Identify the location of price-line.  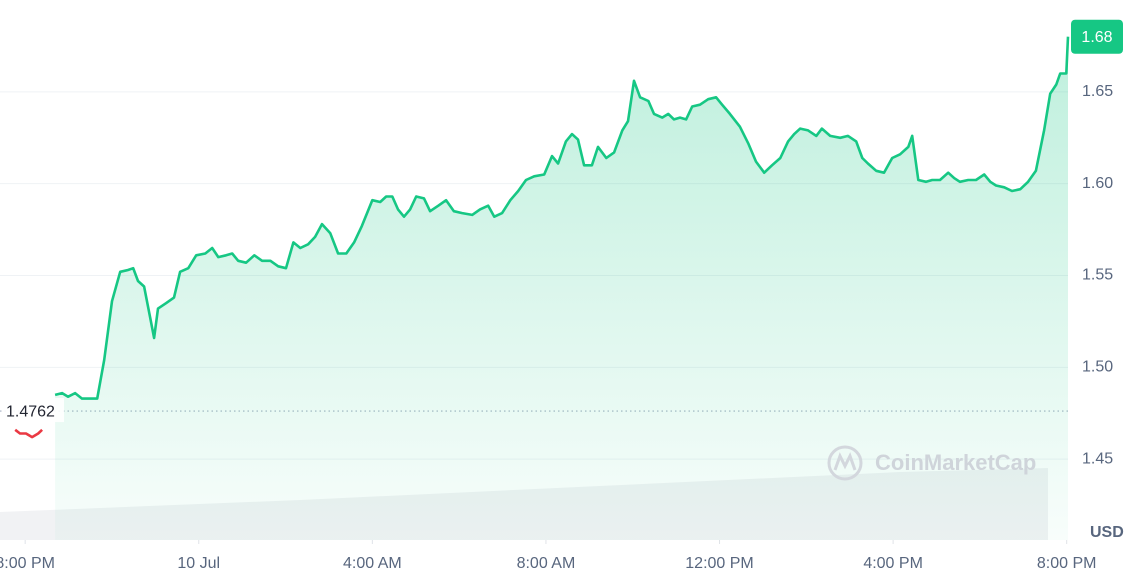
(28, 433).